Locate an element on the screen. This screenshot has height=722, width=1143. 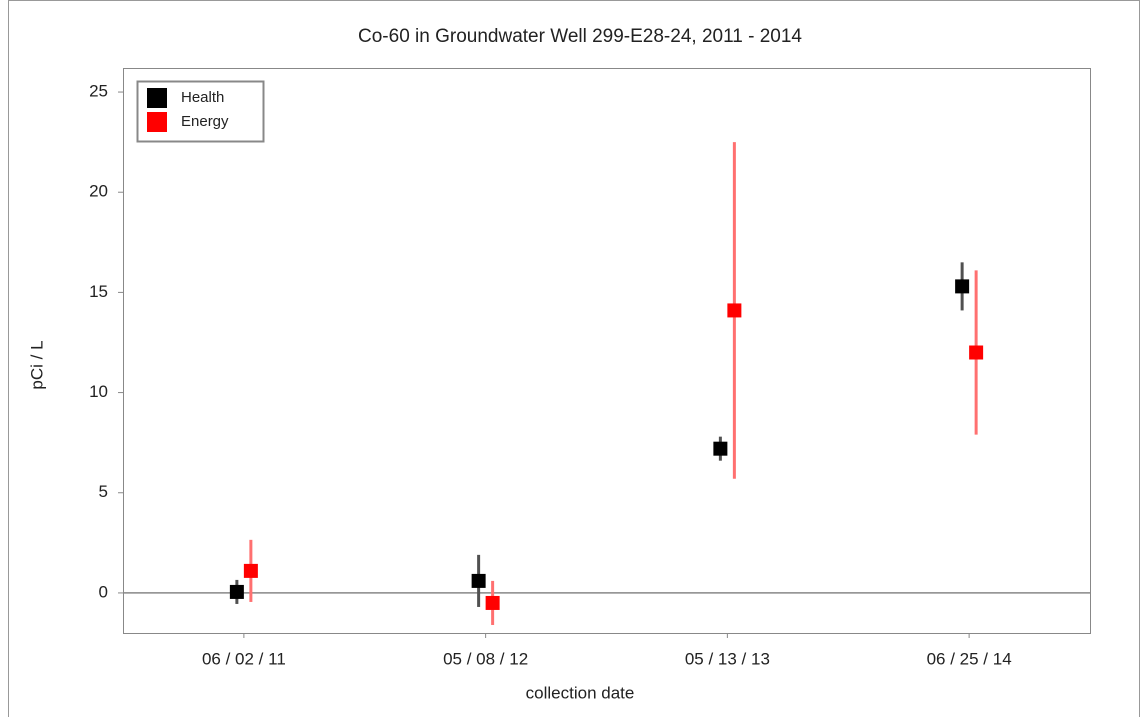
y-tick-label: 10 is located at coordinates (98, 391).